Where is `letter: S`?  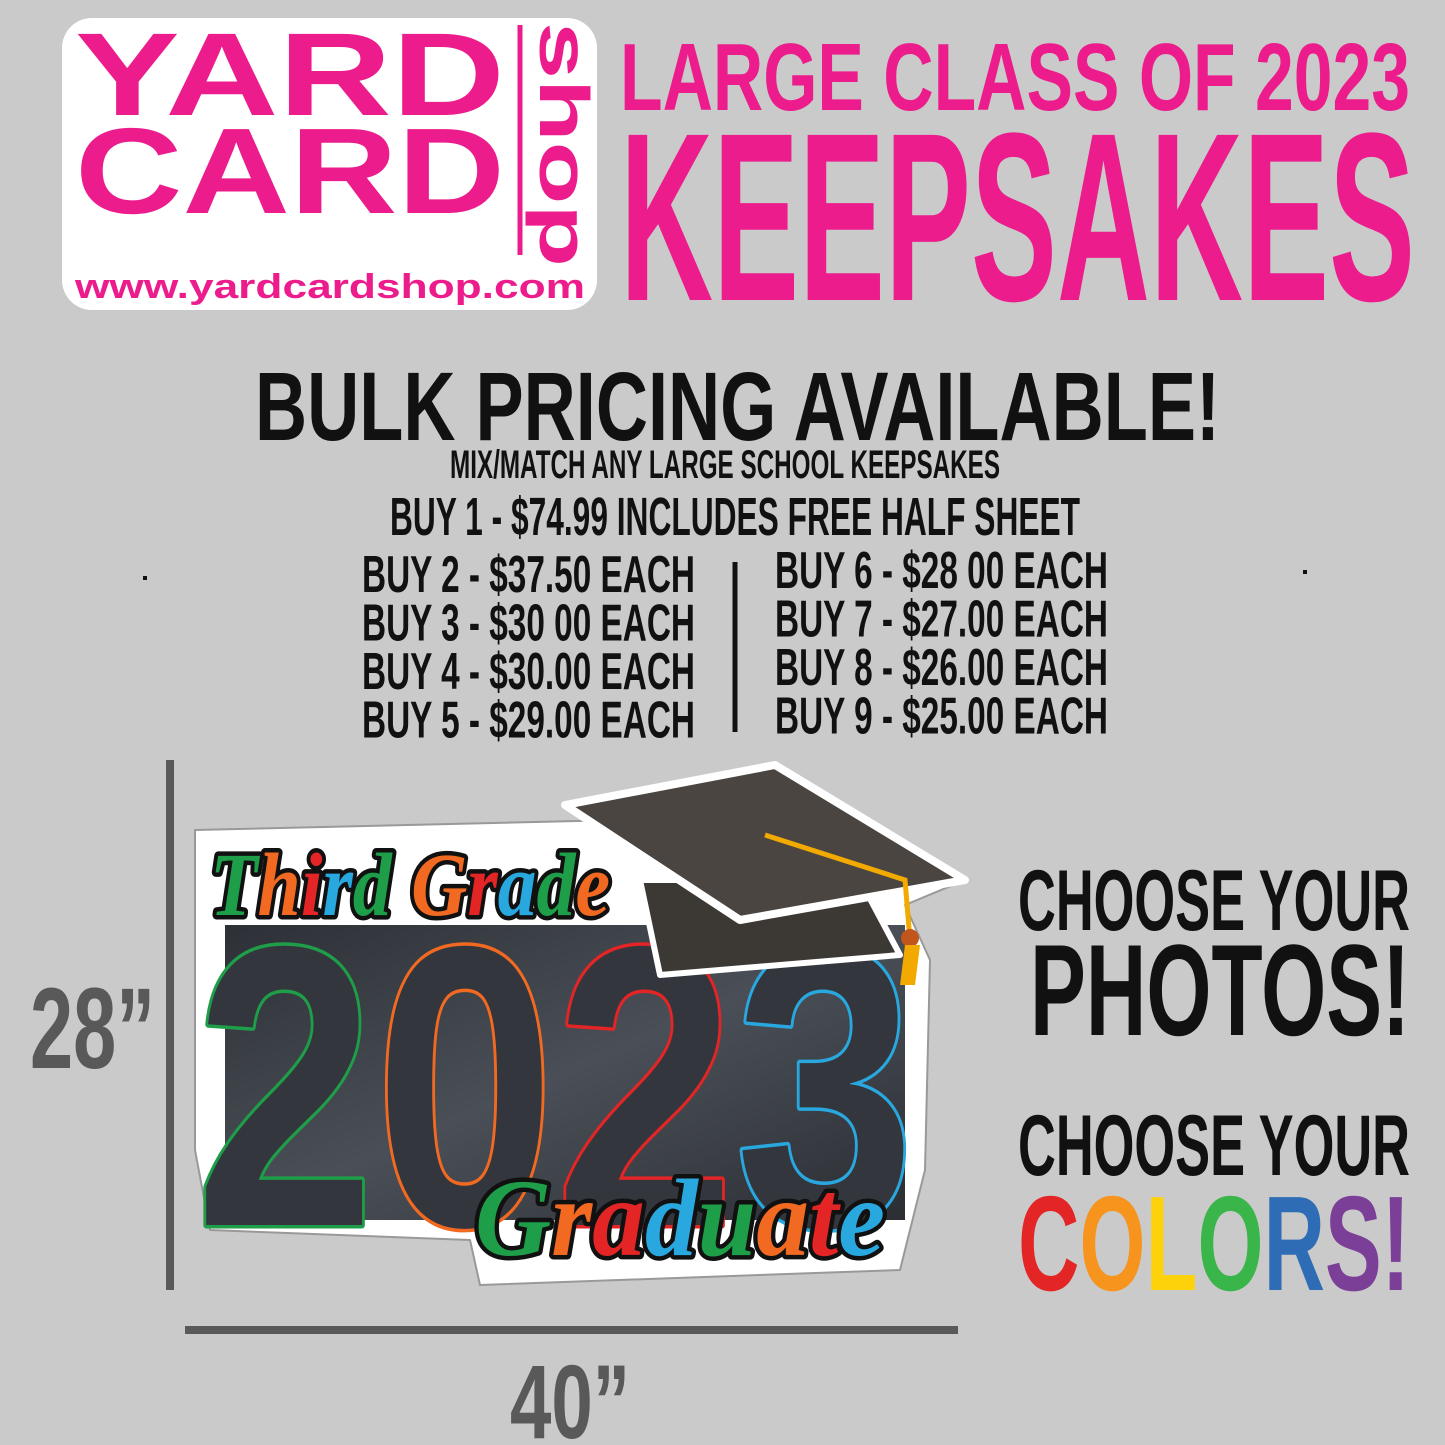 letter: S is located at coordinates (1353, 1243).